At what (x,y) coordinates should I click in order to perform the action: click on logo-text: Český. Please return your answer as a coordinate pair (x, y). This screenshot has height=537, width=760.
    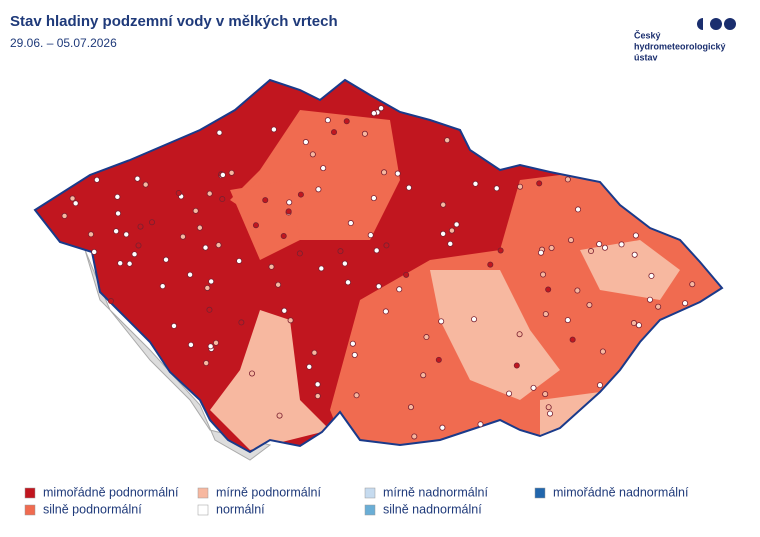
    Looking at the image, I should click on (647, 34).